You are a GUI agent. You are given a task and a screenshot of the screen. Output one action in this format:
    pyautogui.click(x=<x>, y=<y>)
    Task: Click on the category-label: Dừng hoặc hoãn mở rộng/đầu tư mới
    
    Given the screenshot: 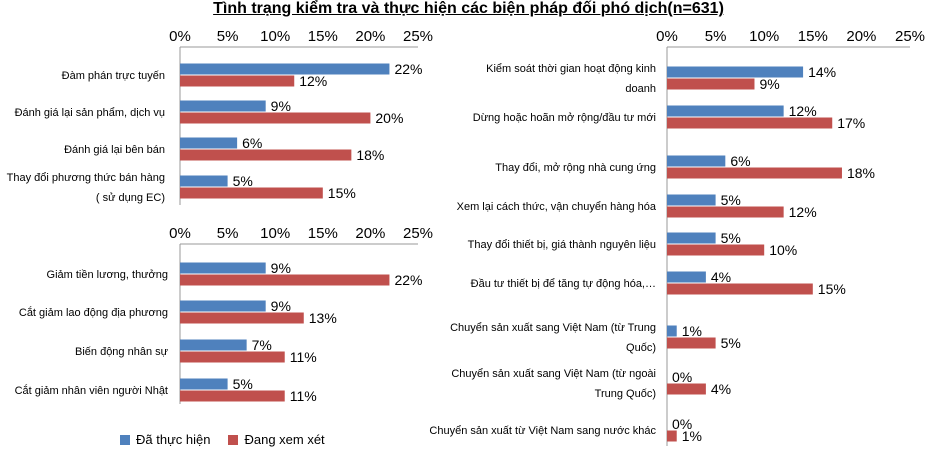 What is the action you would take?
    pyautogui.click(x=564, y=118)
    